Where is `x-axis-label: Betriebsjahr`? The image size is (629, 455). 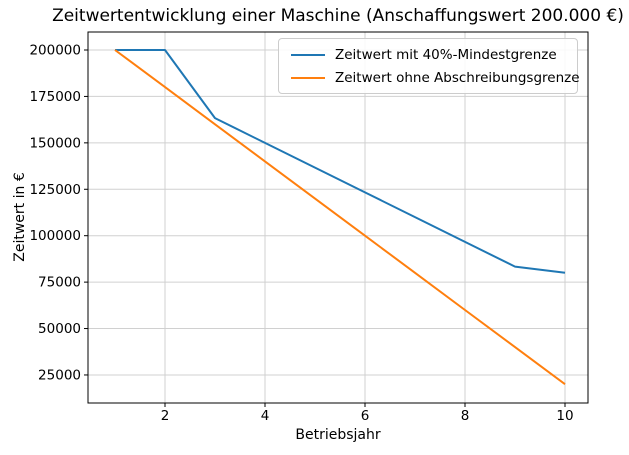 x-axis-label: Betriebsjahr is located at coordinates (338, 435).